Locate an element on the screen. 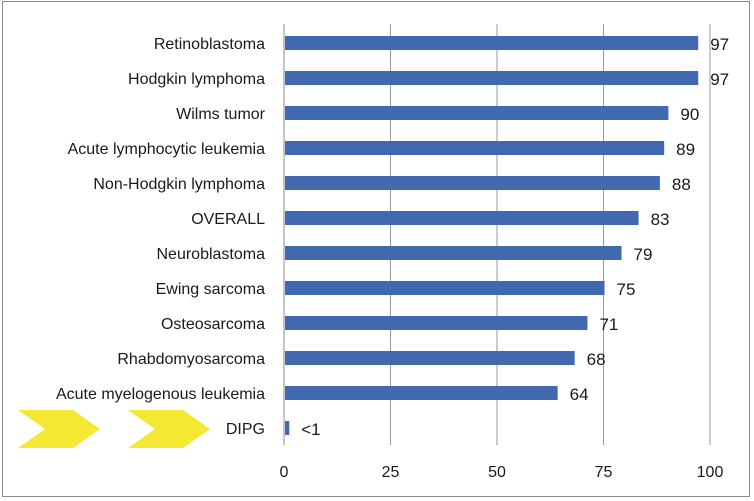 This screenshot has height=501, width=754. value-label-overall: 83 is located at coordinates (660, 219).